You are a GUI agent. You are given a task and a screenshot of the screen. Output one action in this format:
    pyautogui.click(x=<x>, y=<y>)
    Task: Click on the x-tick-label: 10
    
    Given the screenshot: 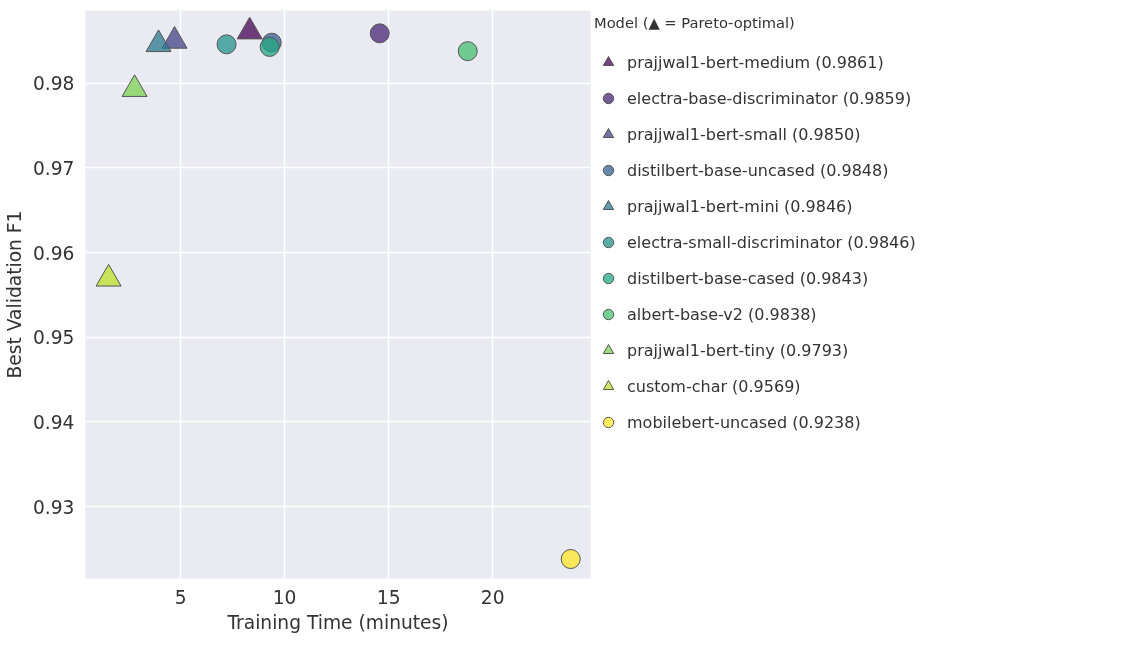 What is the action you would take?
    pyautogui.click(x=284, y=597)
    